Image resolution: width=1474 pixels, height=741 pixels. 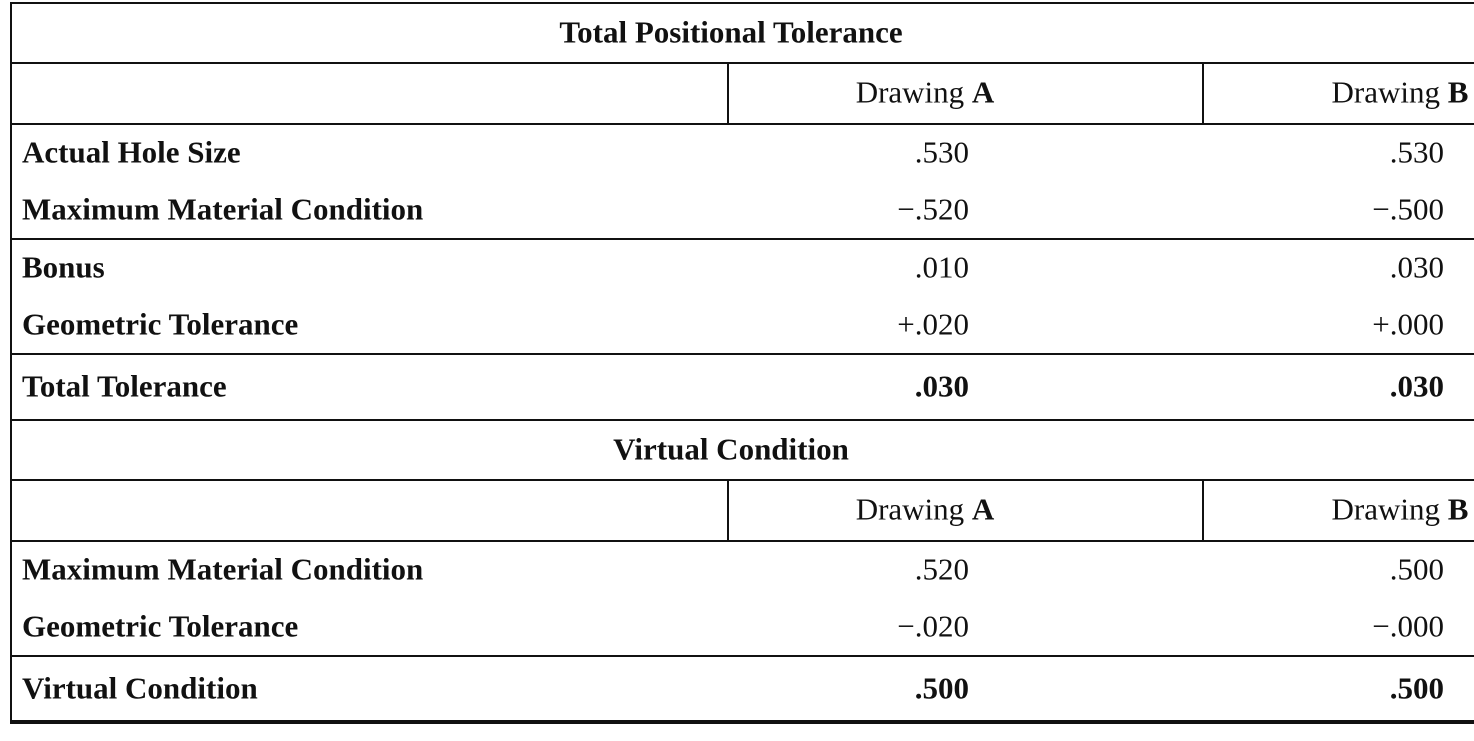 I want to click on cell-value: .010, so click(x=941, y=267).